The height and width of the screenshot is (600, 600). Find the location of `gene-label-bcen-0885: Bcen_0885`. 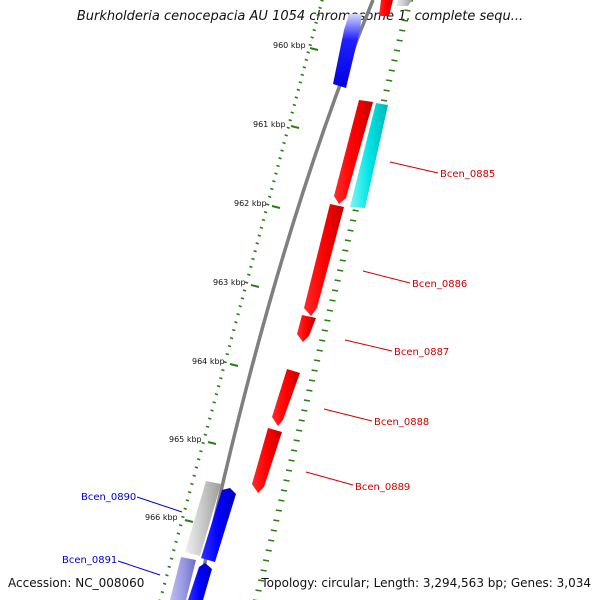

gene-label-bcen-0885: Bcen_0885 is located at coordinates (467, 174).